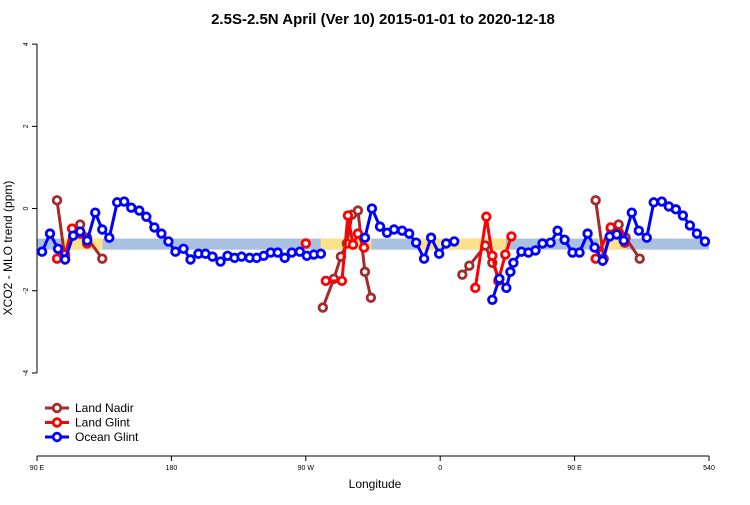  I want to click on y-axis-label: XCO2 - MLO trend (ppm), so click(8, 248).